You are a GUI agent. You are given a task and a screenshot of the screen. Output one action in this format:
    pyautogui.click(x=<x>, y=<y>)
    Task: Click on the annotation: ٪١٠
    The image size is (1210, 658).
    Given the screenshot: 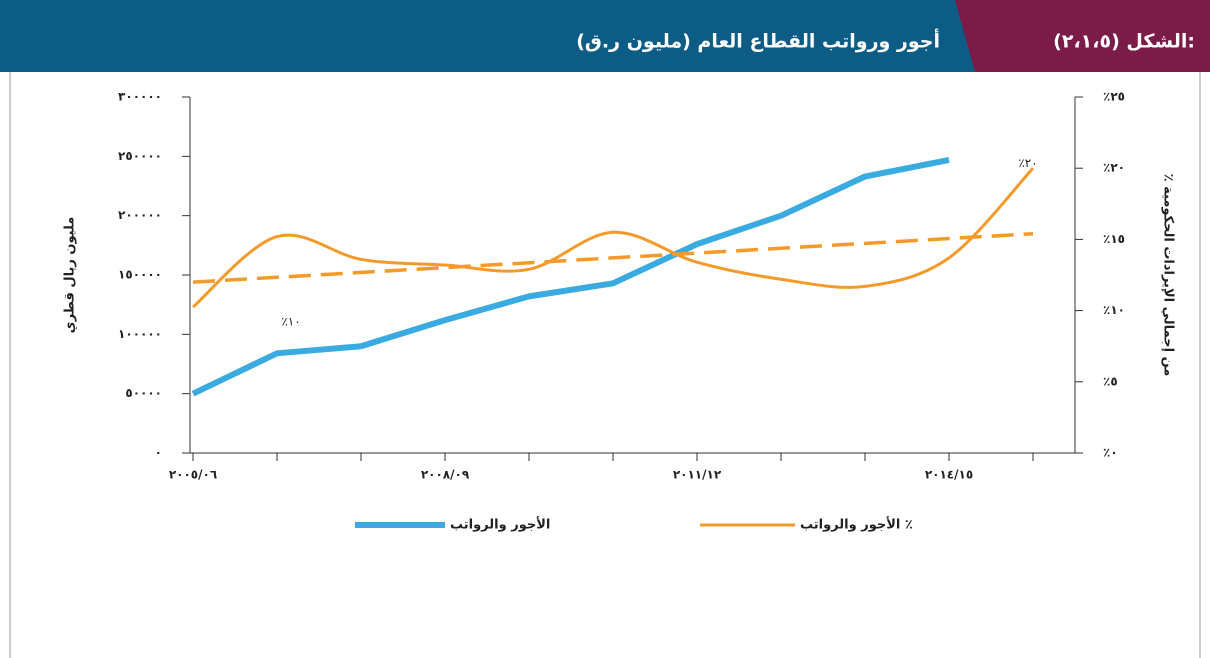 What is the action you would take?
    pyautogui.click(x=290, y=321)
    